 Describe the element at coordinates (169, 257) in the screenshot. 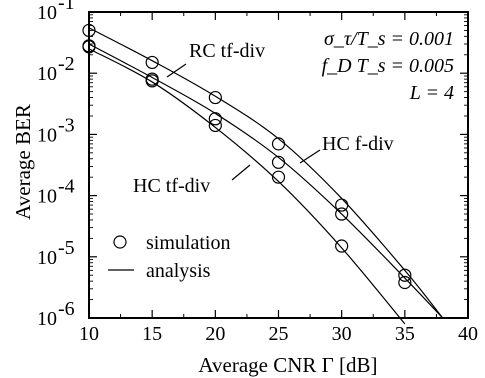

I see `legend: simulation analysis` at that location.